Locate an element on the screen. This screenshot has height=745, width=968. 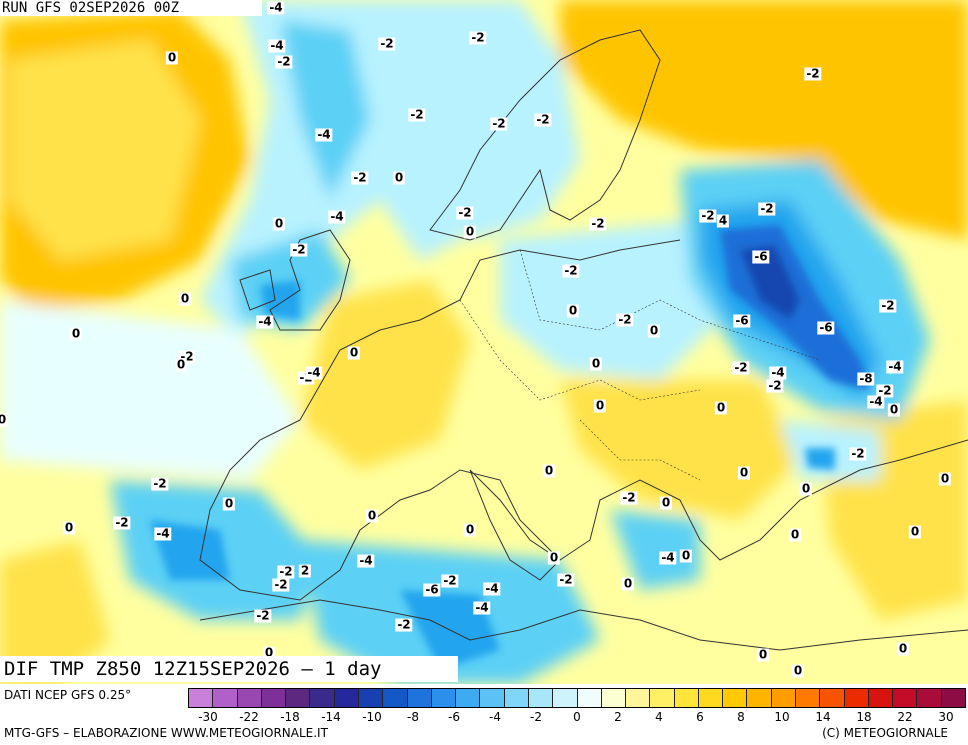
scale-tick-label: 22 is located at coordinates (905, 717).